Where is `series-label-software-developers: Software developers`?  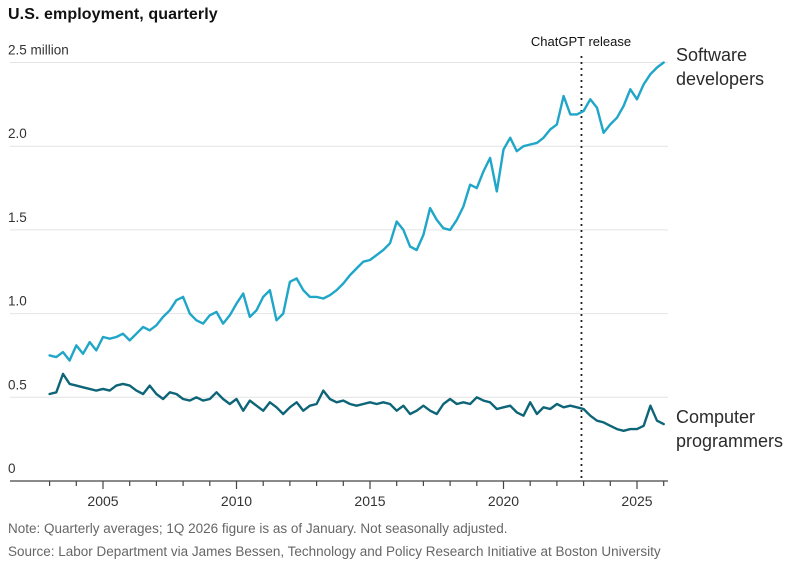
series-label-software-developers: Software developers is located at coordinates (720, 67).